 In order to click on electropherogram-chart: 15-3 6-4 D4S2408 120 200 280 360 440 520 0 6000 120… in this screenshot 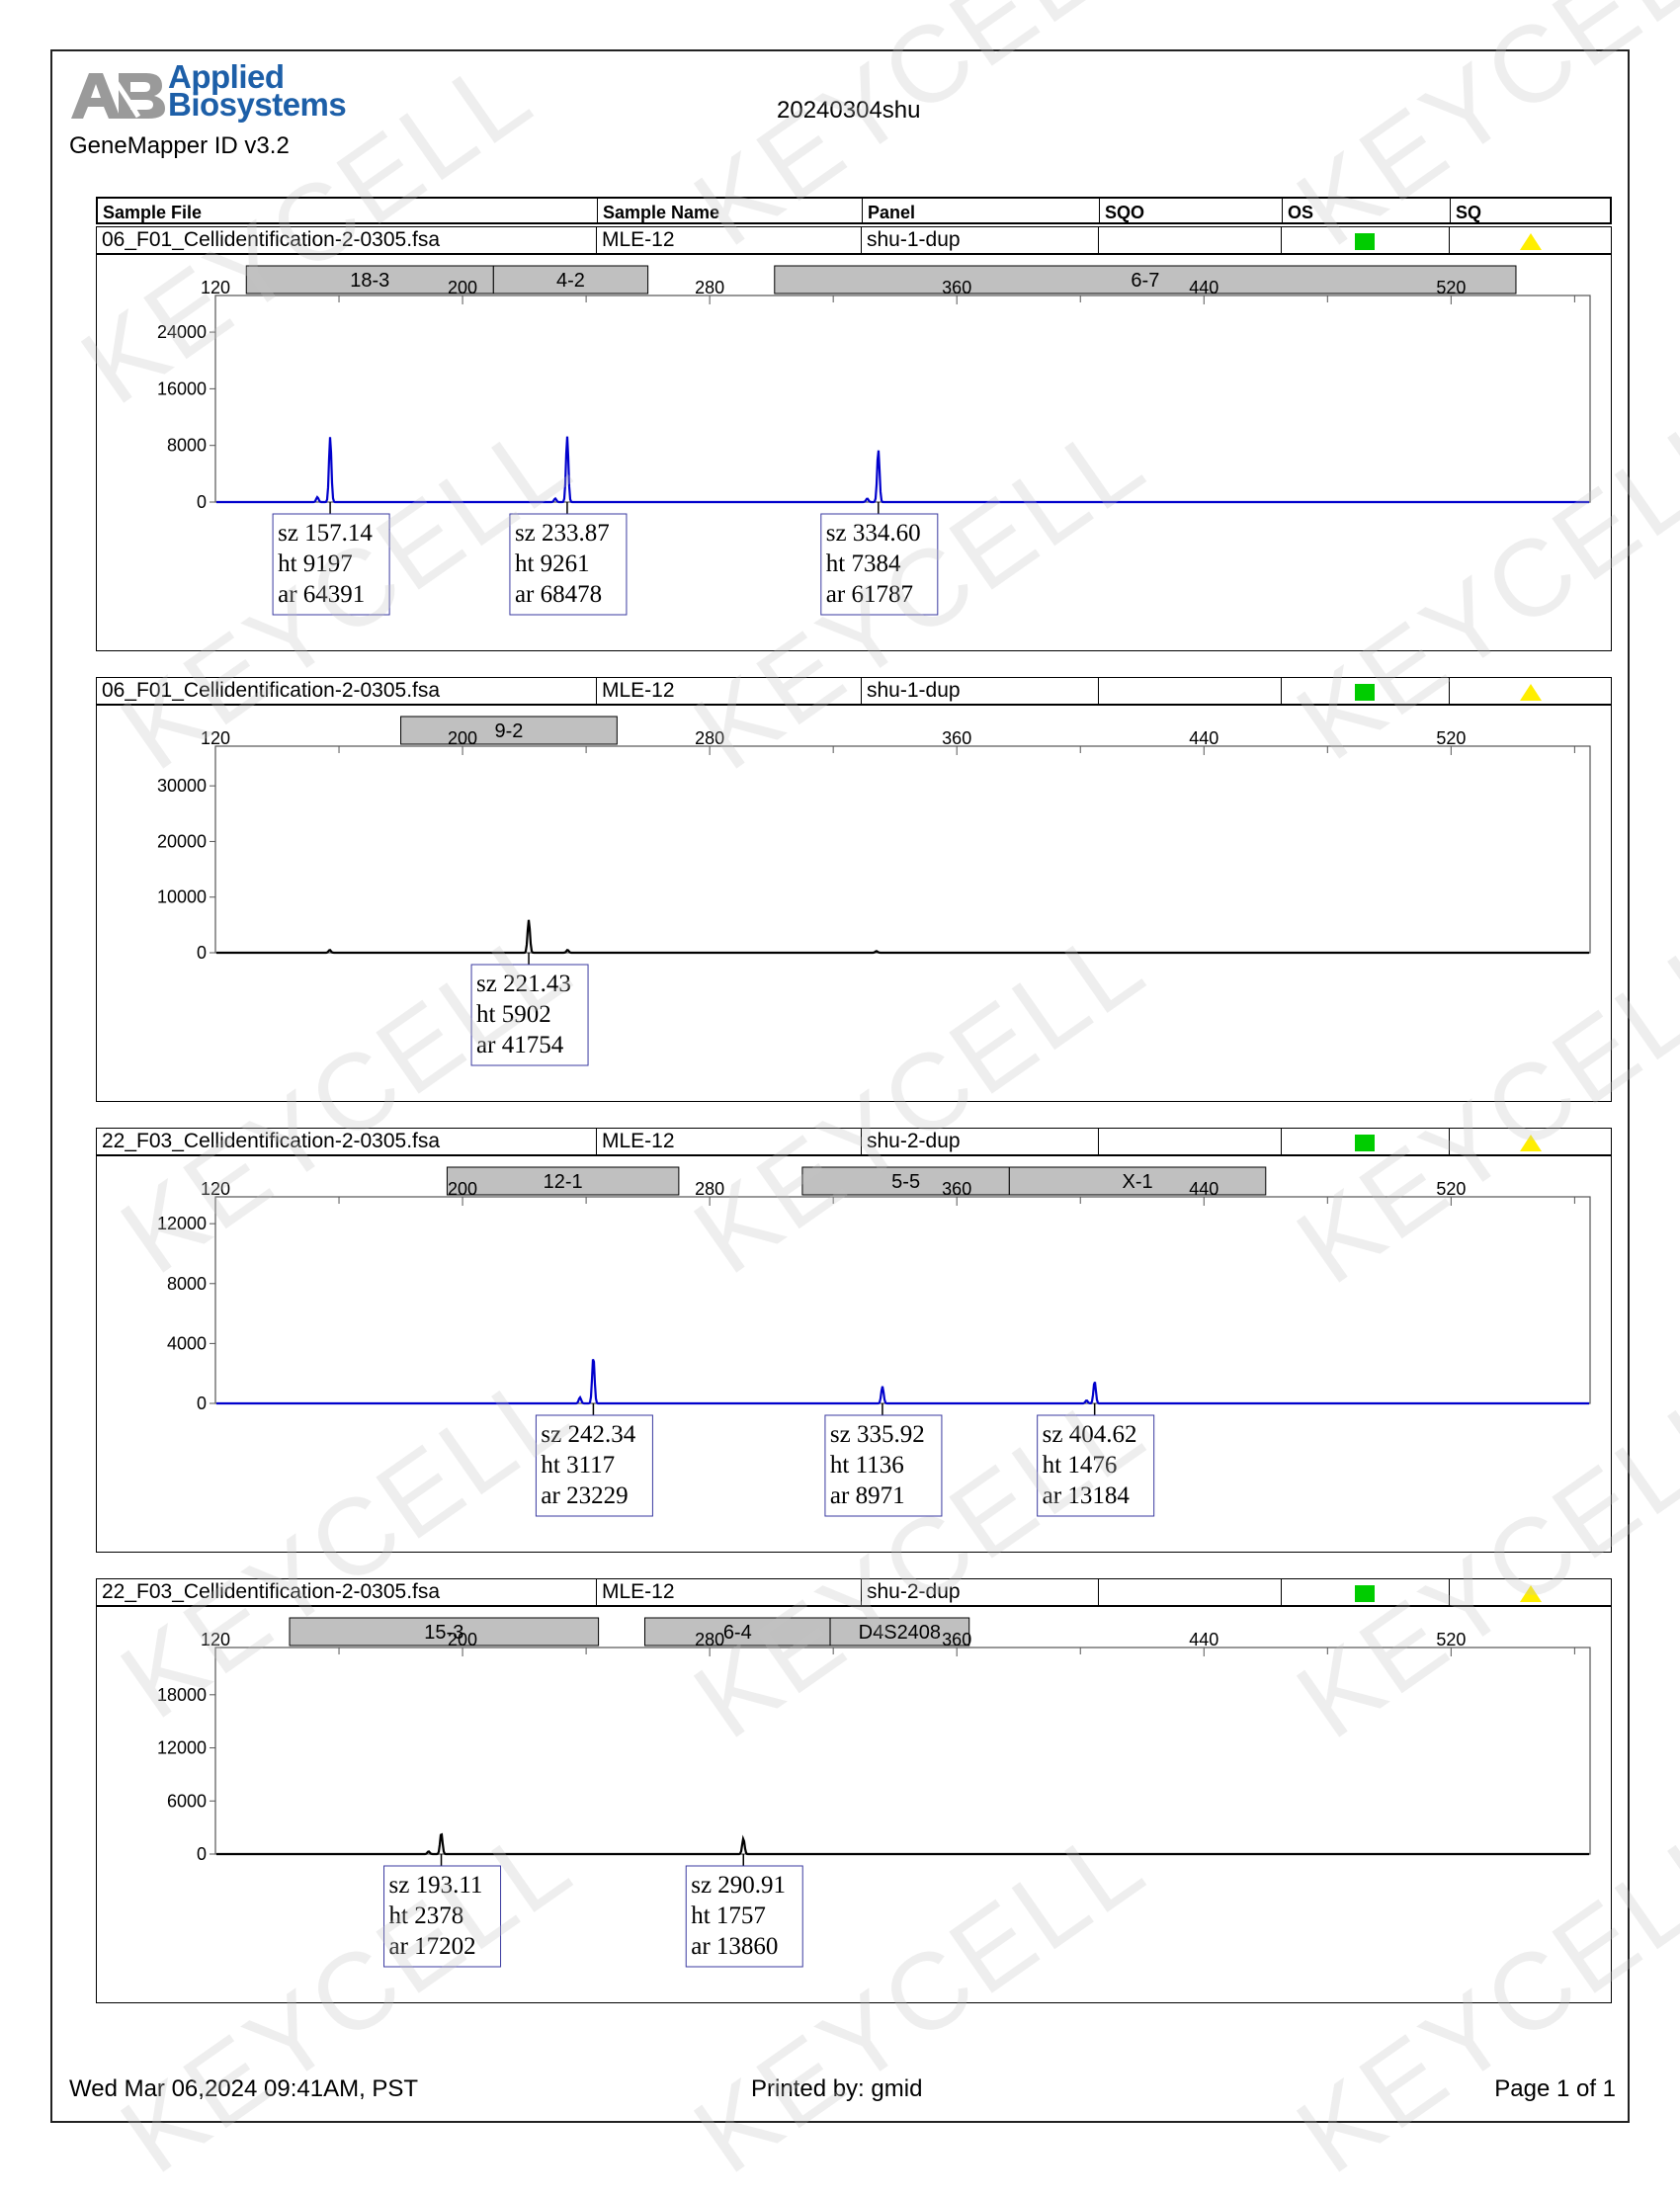, I will do `click(874, 1792)`.